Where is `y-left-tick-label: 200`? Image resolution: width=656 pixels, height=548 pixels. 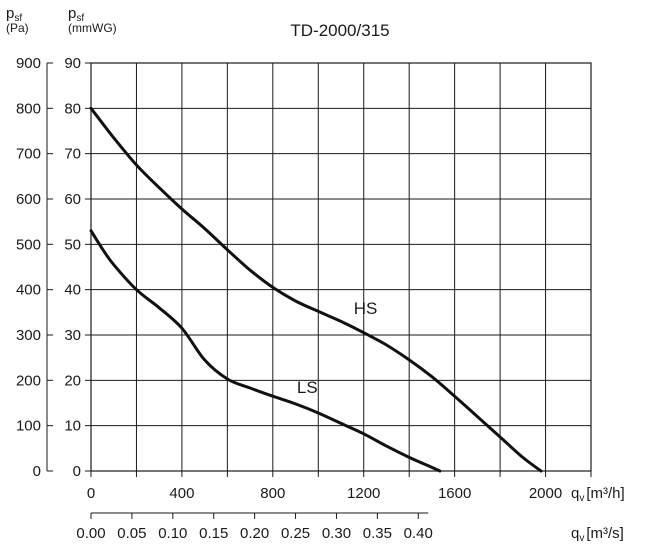
y-left-tick-label: 200 is located at coordinates (28, 380).